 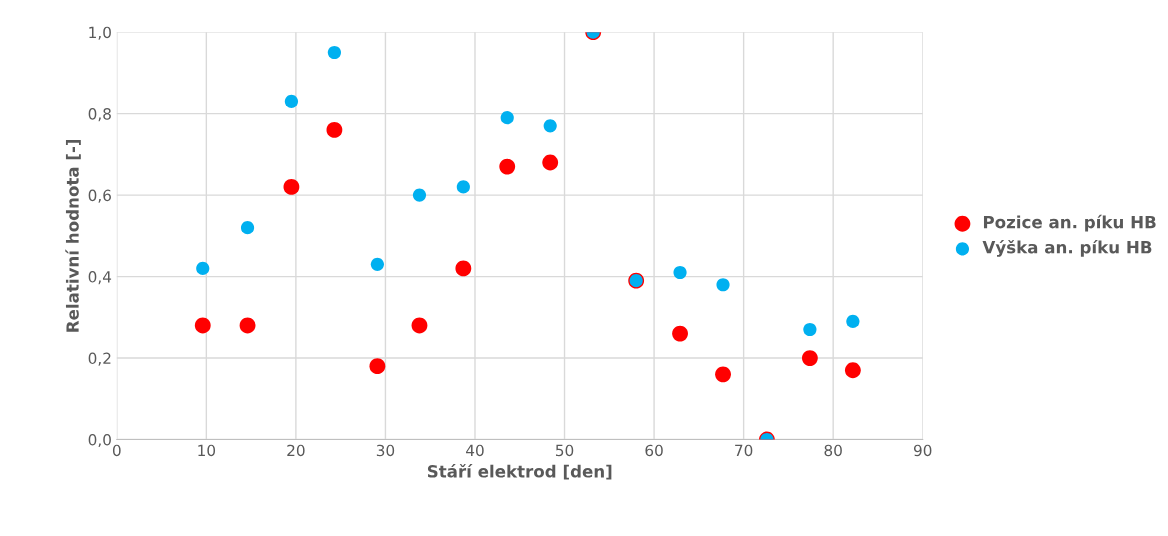 I want to click on x-tick-label: 40, so click(x=475, y=450).